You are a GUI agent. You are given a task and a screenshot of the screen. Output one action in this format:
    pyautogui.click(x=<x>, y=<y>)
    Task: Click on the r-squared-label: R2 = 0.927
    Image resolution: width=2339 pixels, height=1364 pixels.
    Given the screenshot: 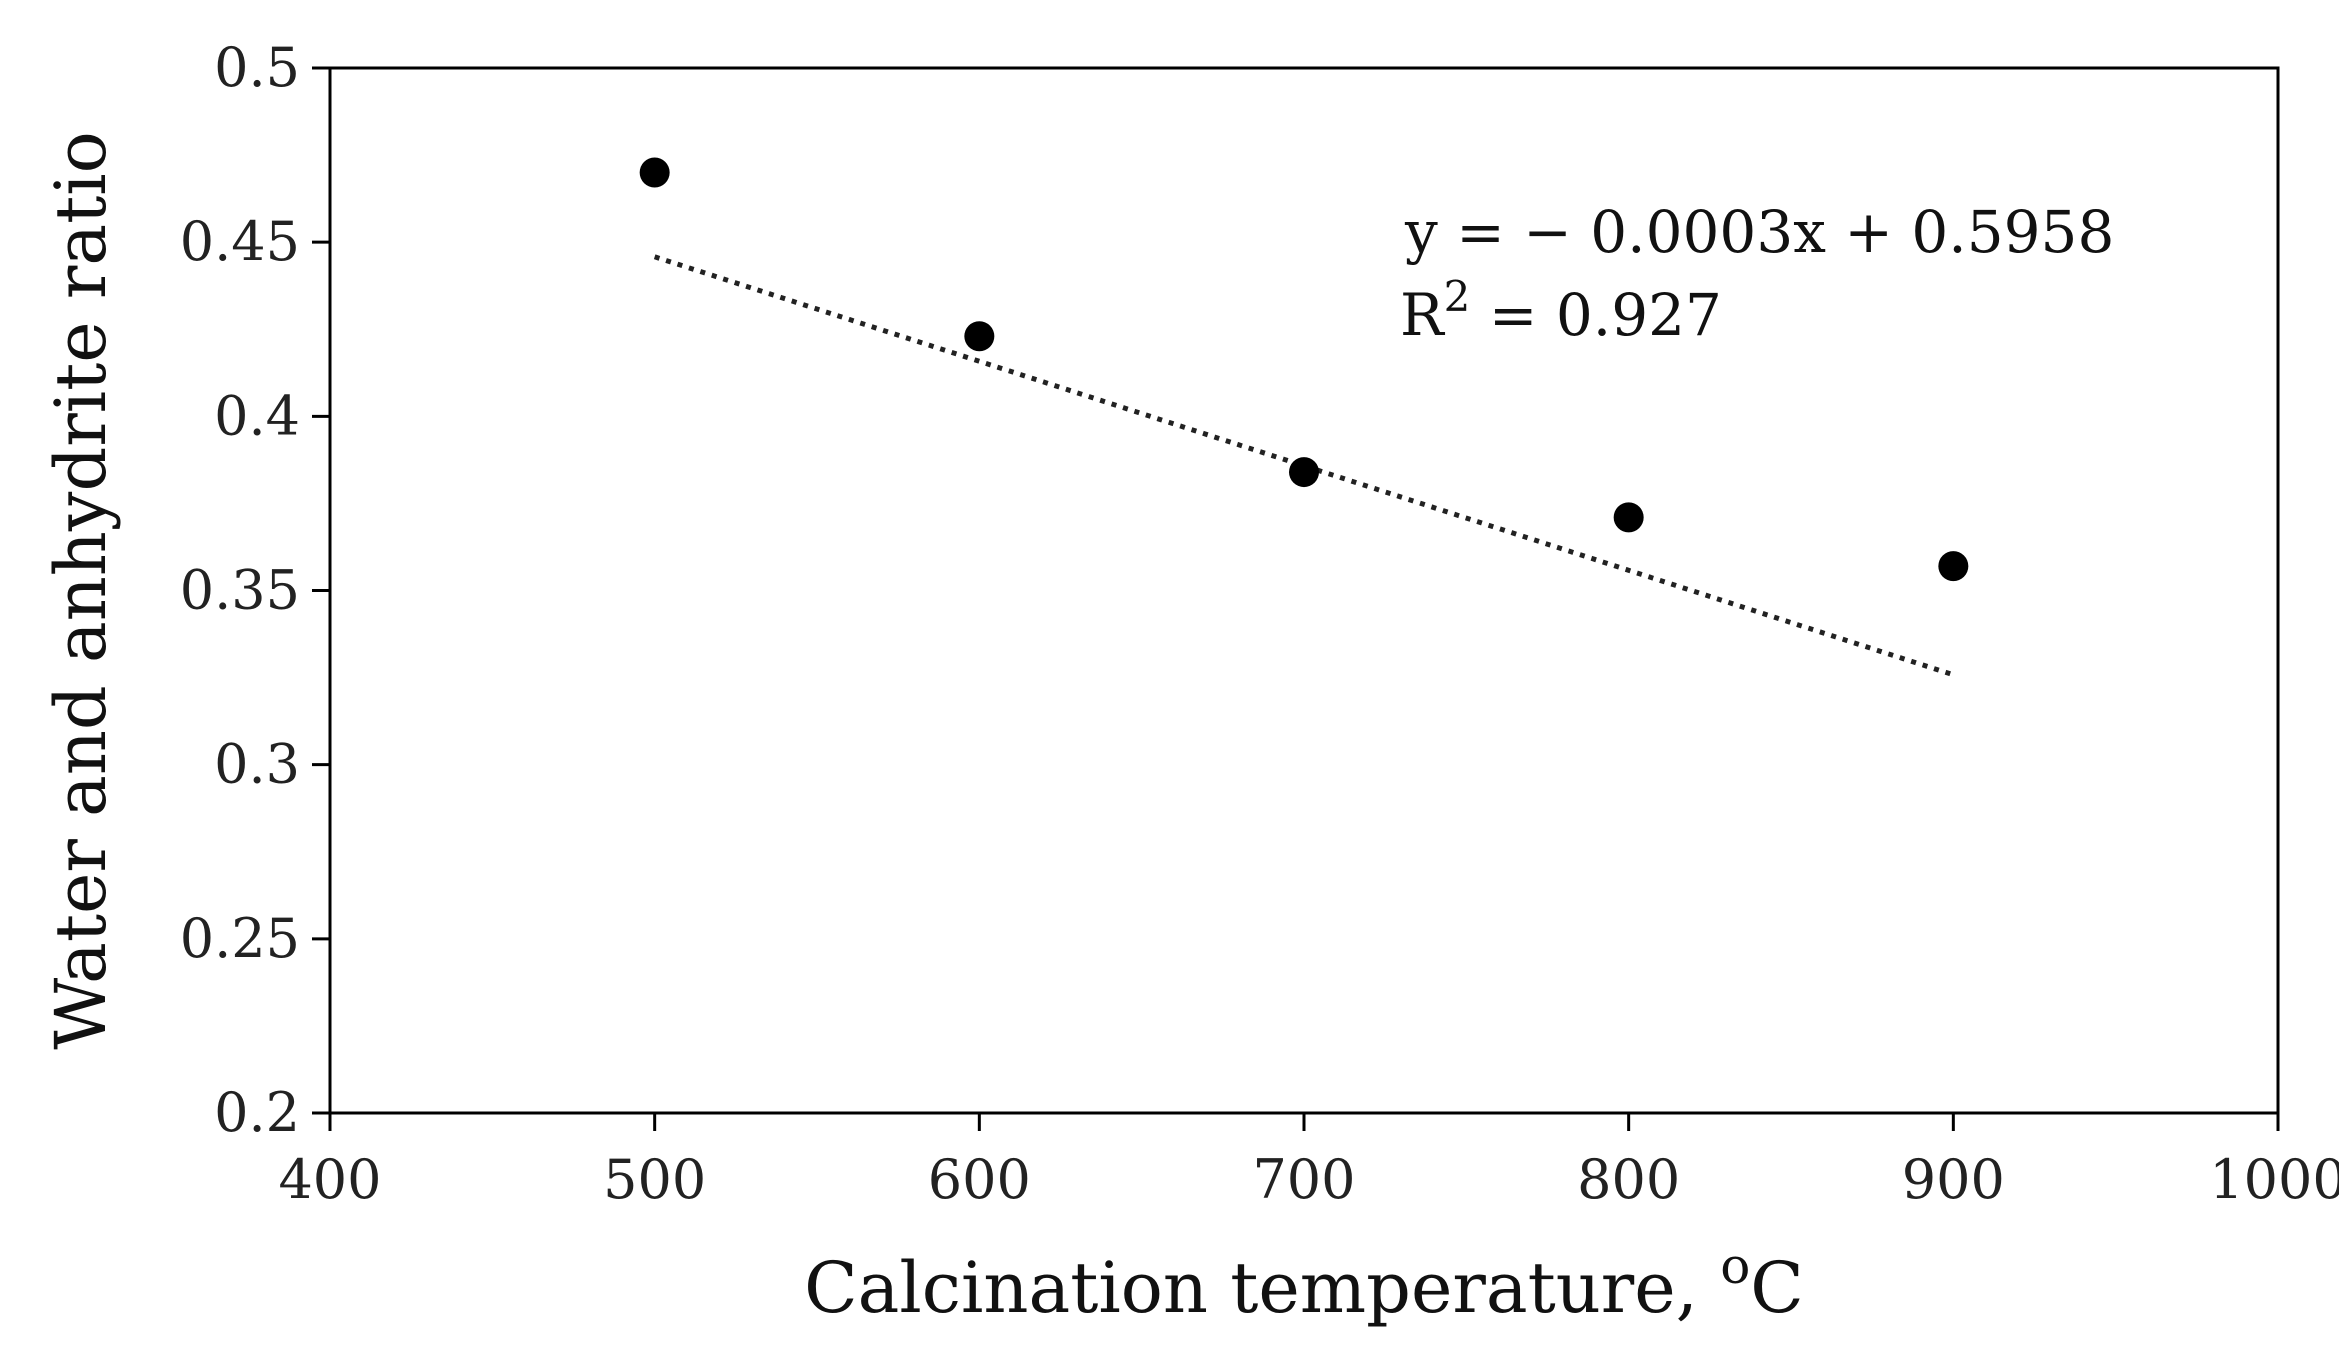 What is the action you would take?
    pyautogui.click(x=1561, y=311)
    